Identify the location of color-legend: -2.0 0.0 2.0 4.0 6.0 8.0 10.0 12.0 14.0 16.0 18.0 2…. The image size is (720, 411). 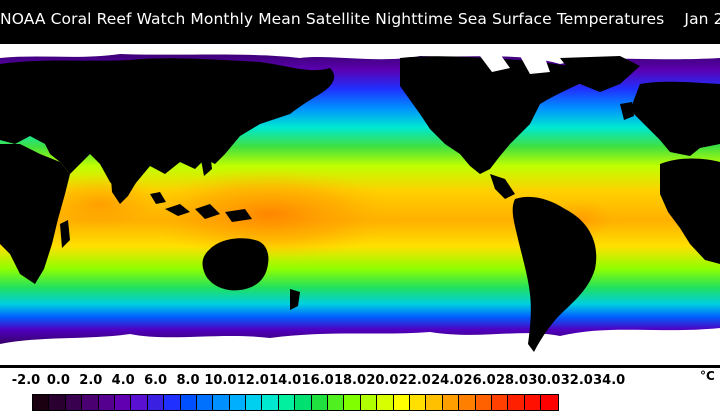
(360, 389).